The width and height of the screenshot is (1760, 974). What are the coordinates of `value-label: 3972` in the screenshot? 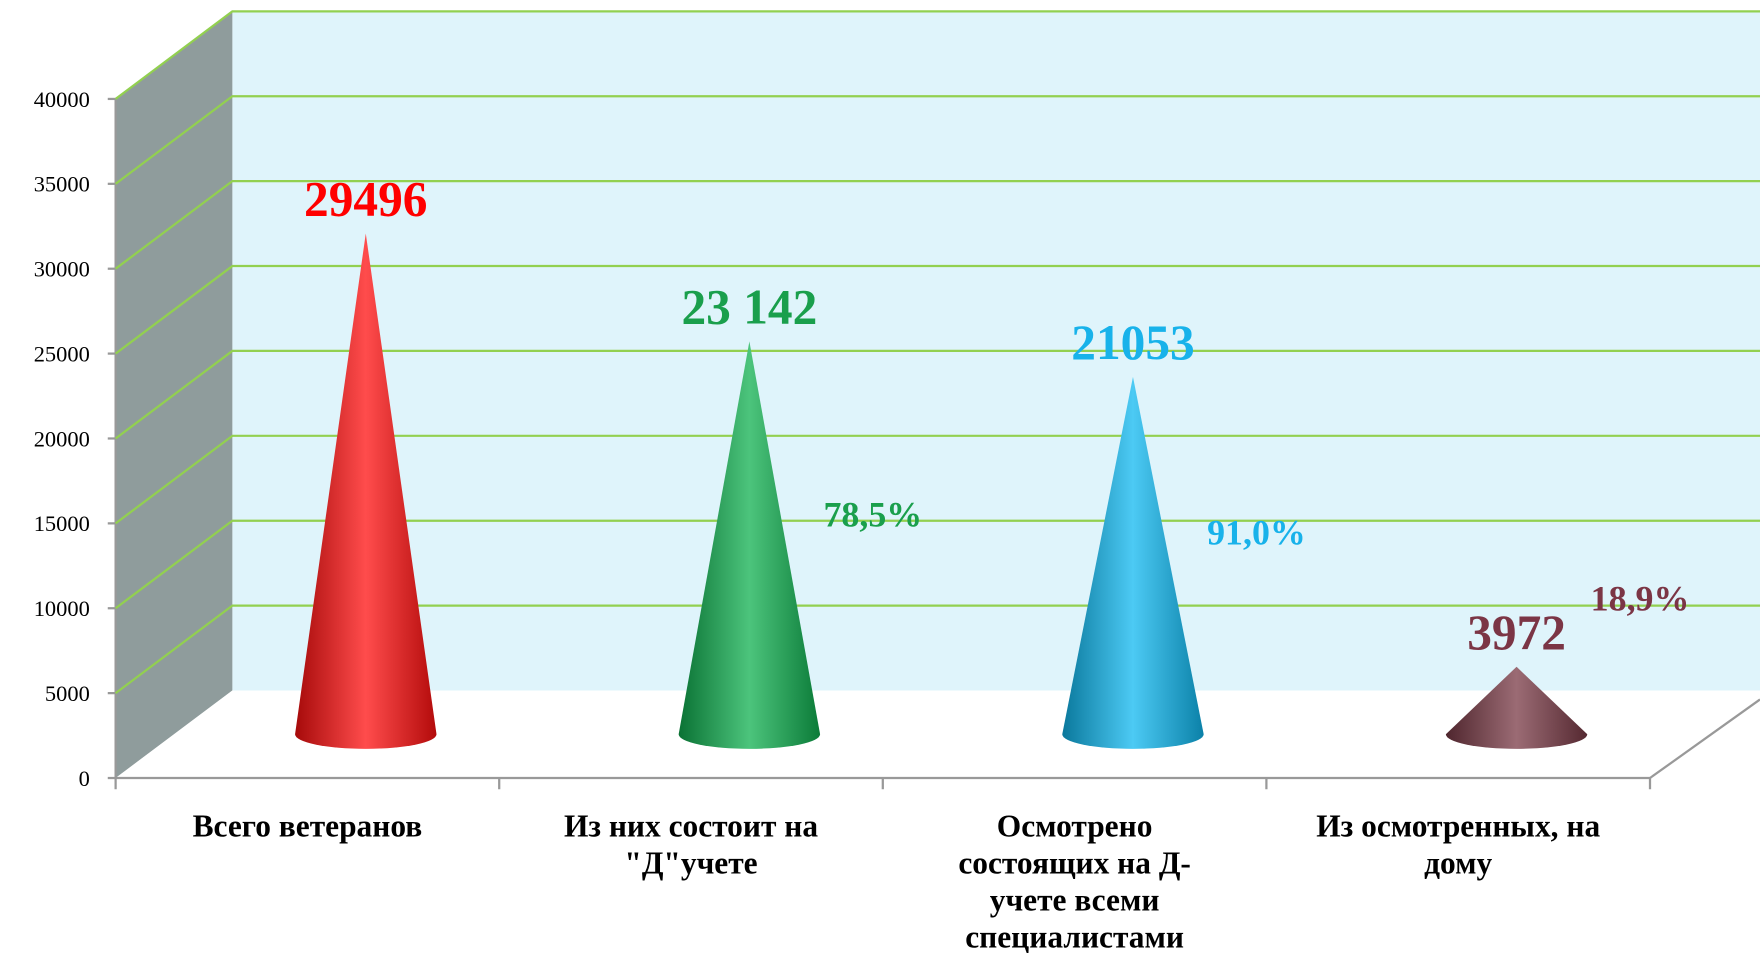 It's located at (1516, 632).